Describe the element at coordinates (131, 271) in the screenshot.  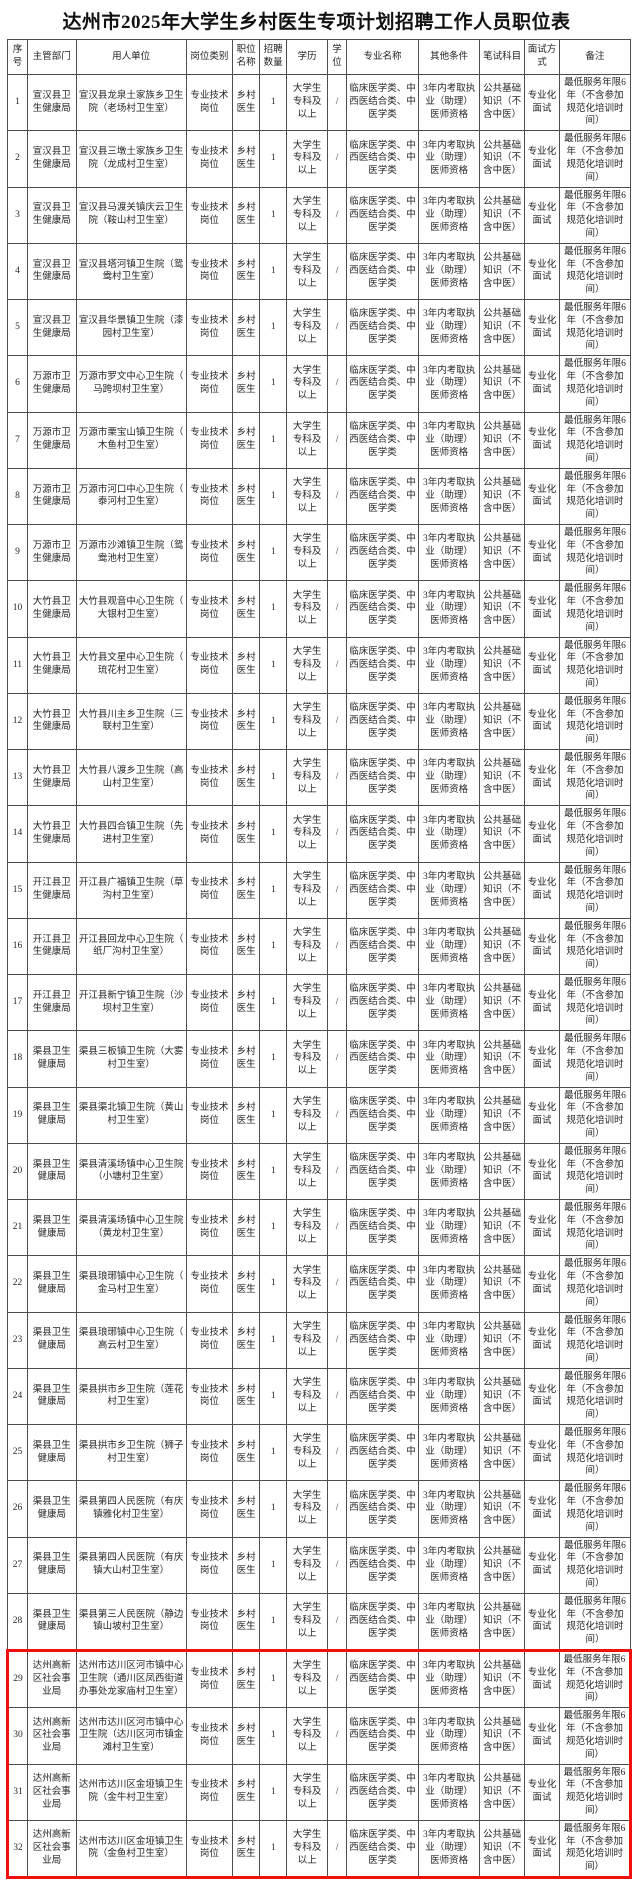
I see `employer-cell: 宣汉县塔河镇卫生院（鸳鸯村卫生室）` at that location.